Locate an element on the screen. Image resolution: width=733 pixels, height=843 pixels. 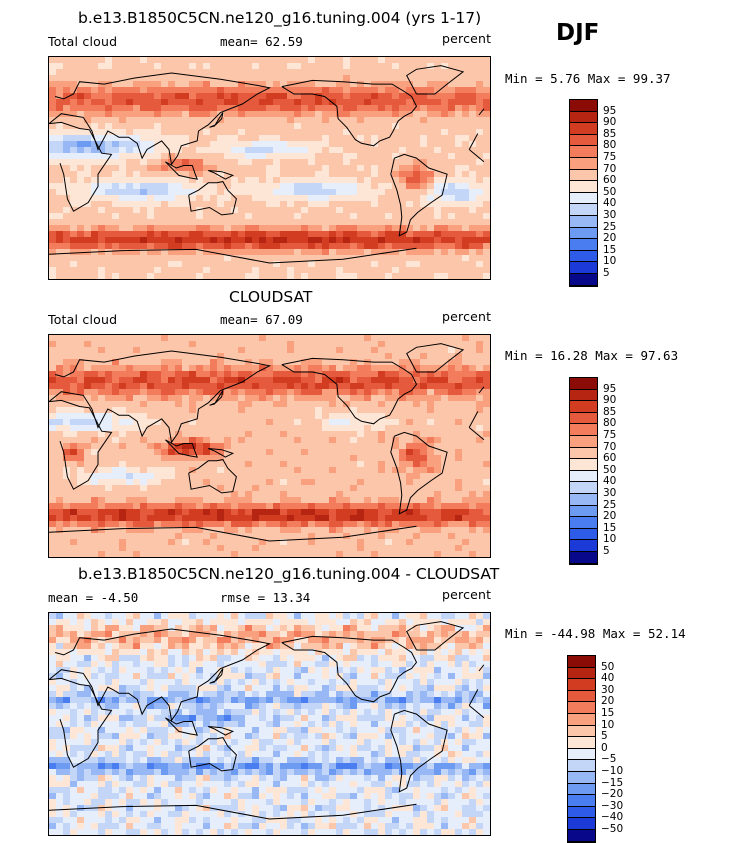
colorbar-swatch is located at coordinates (583, 141).